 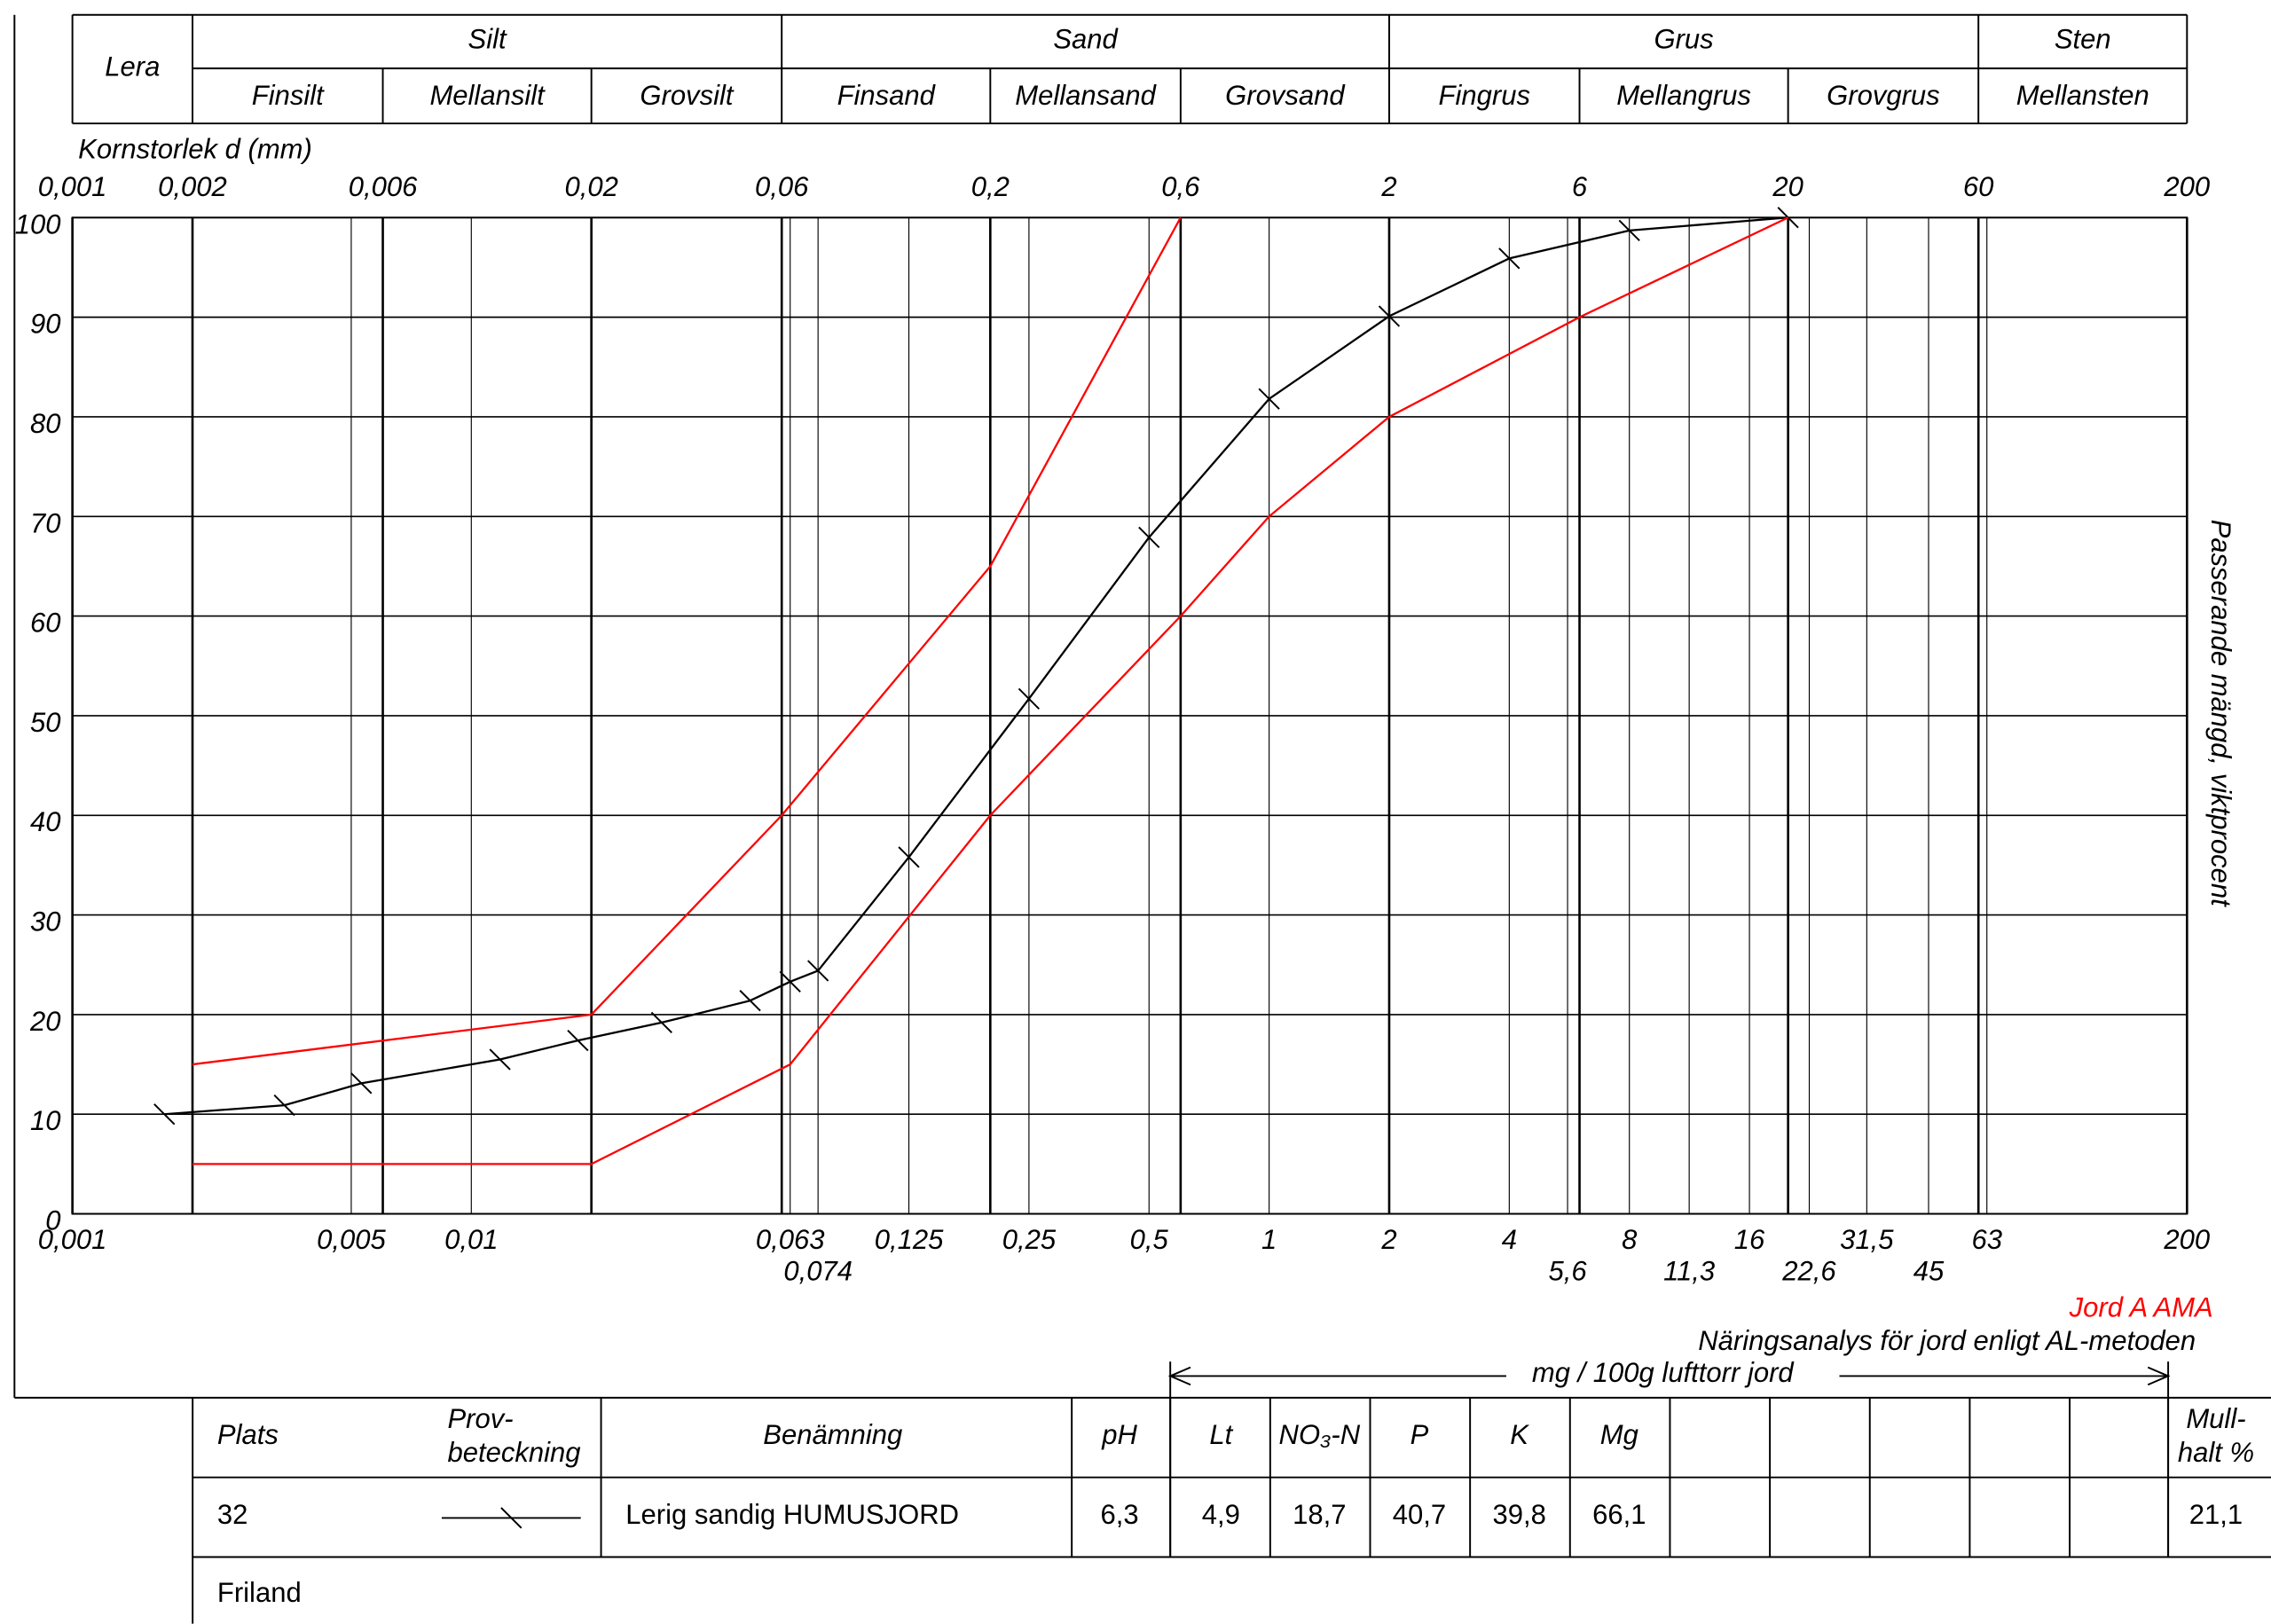 I want to click on table-cell: 66,1, so click(x=1619, y=1514).